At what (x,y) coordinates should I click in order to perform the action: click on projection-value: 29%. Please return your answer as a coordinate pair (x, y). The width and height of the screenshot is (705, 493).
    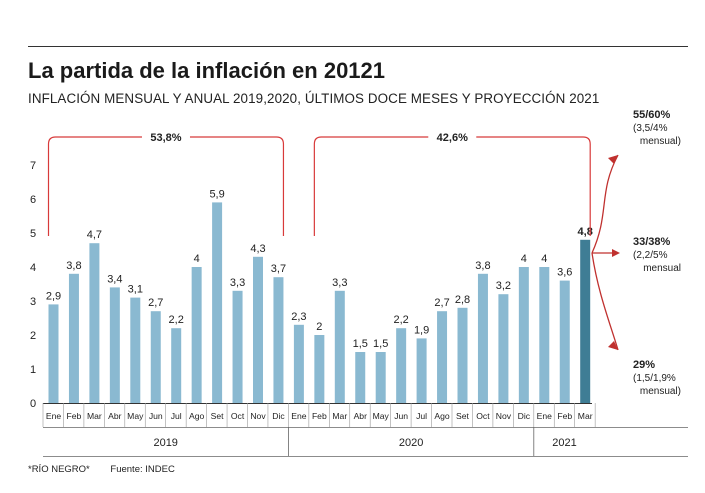
    Looking at the image, I should click on (644, 365).